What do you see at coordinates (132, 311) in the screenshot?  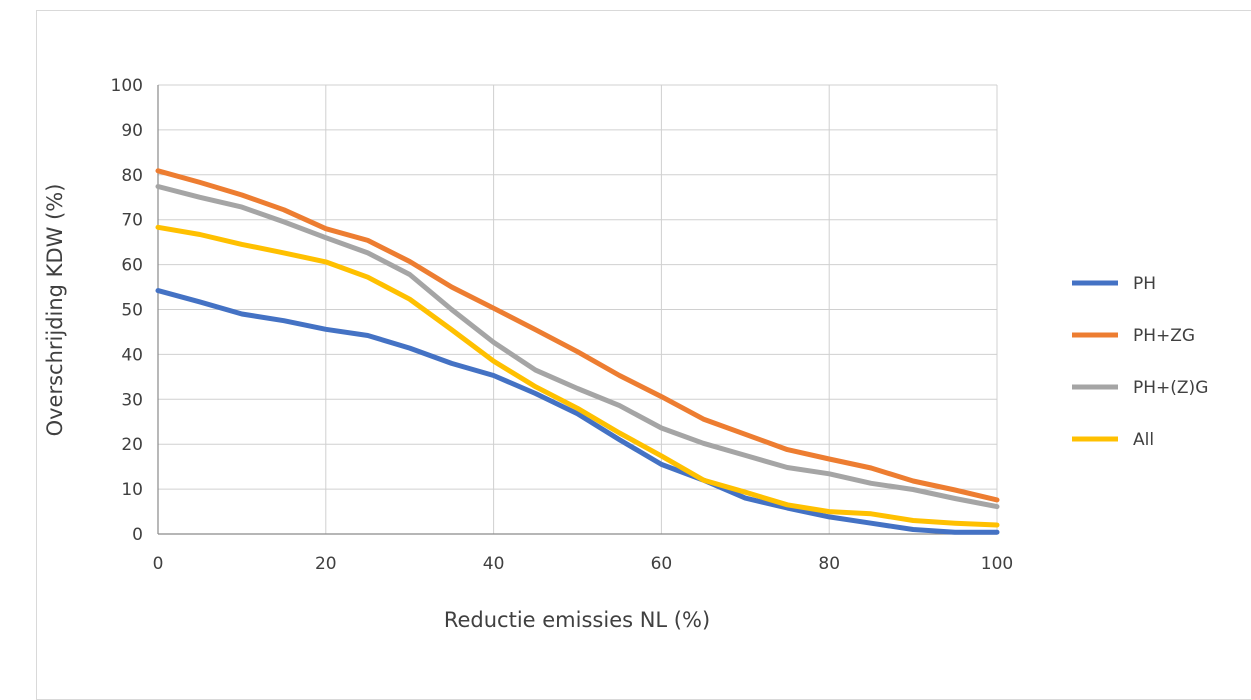 I see `y-tick-label: 50` at bounding box center [132, 311].